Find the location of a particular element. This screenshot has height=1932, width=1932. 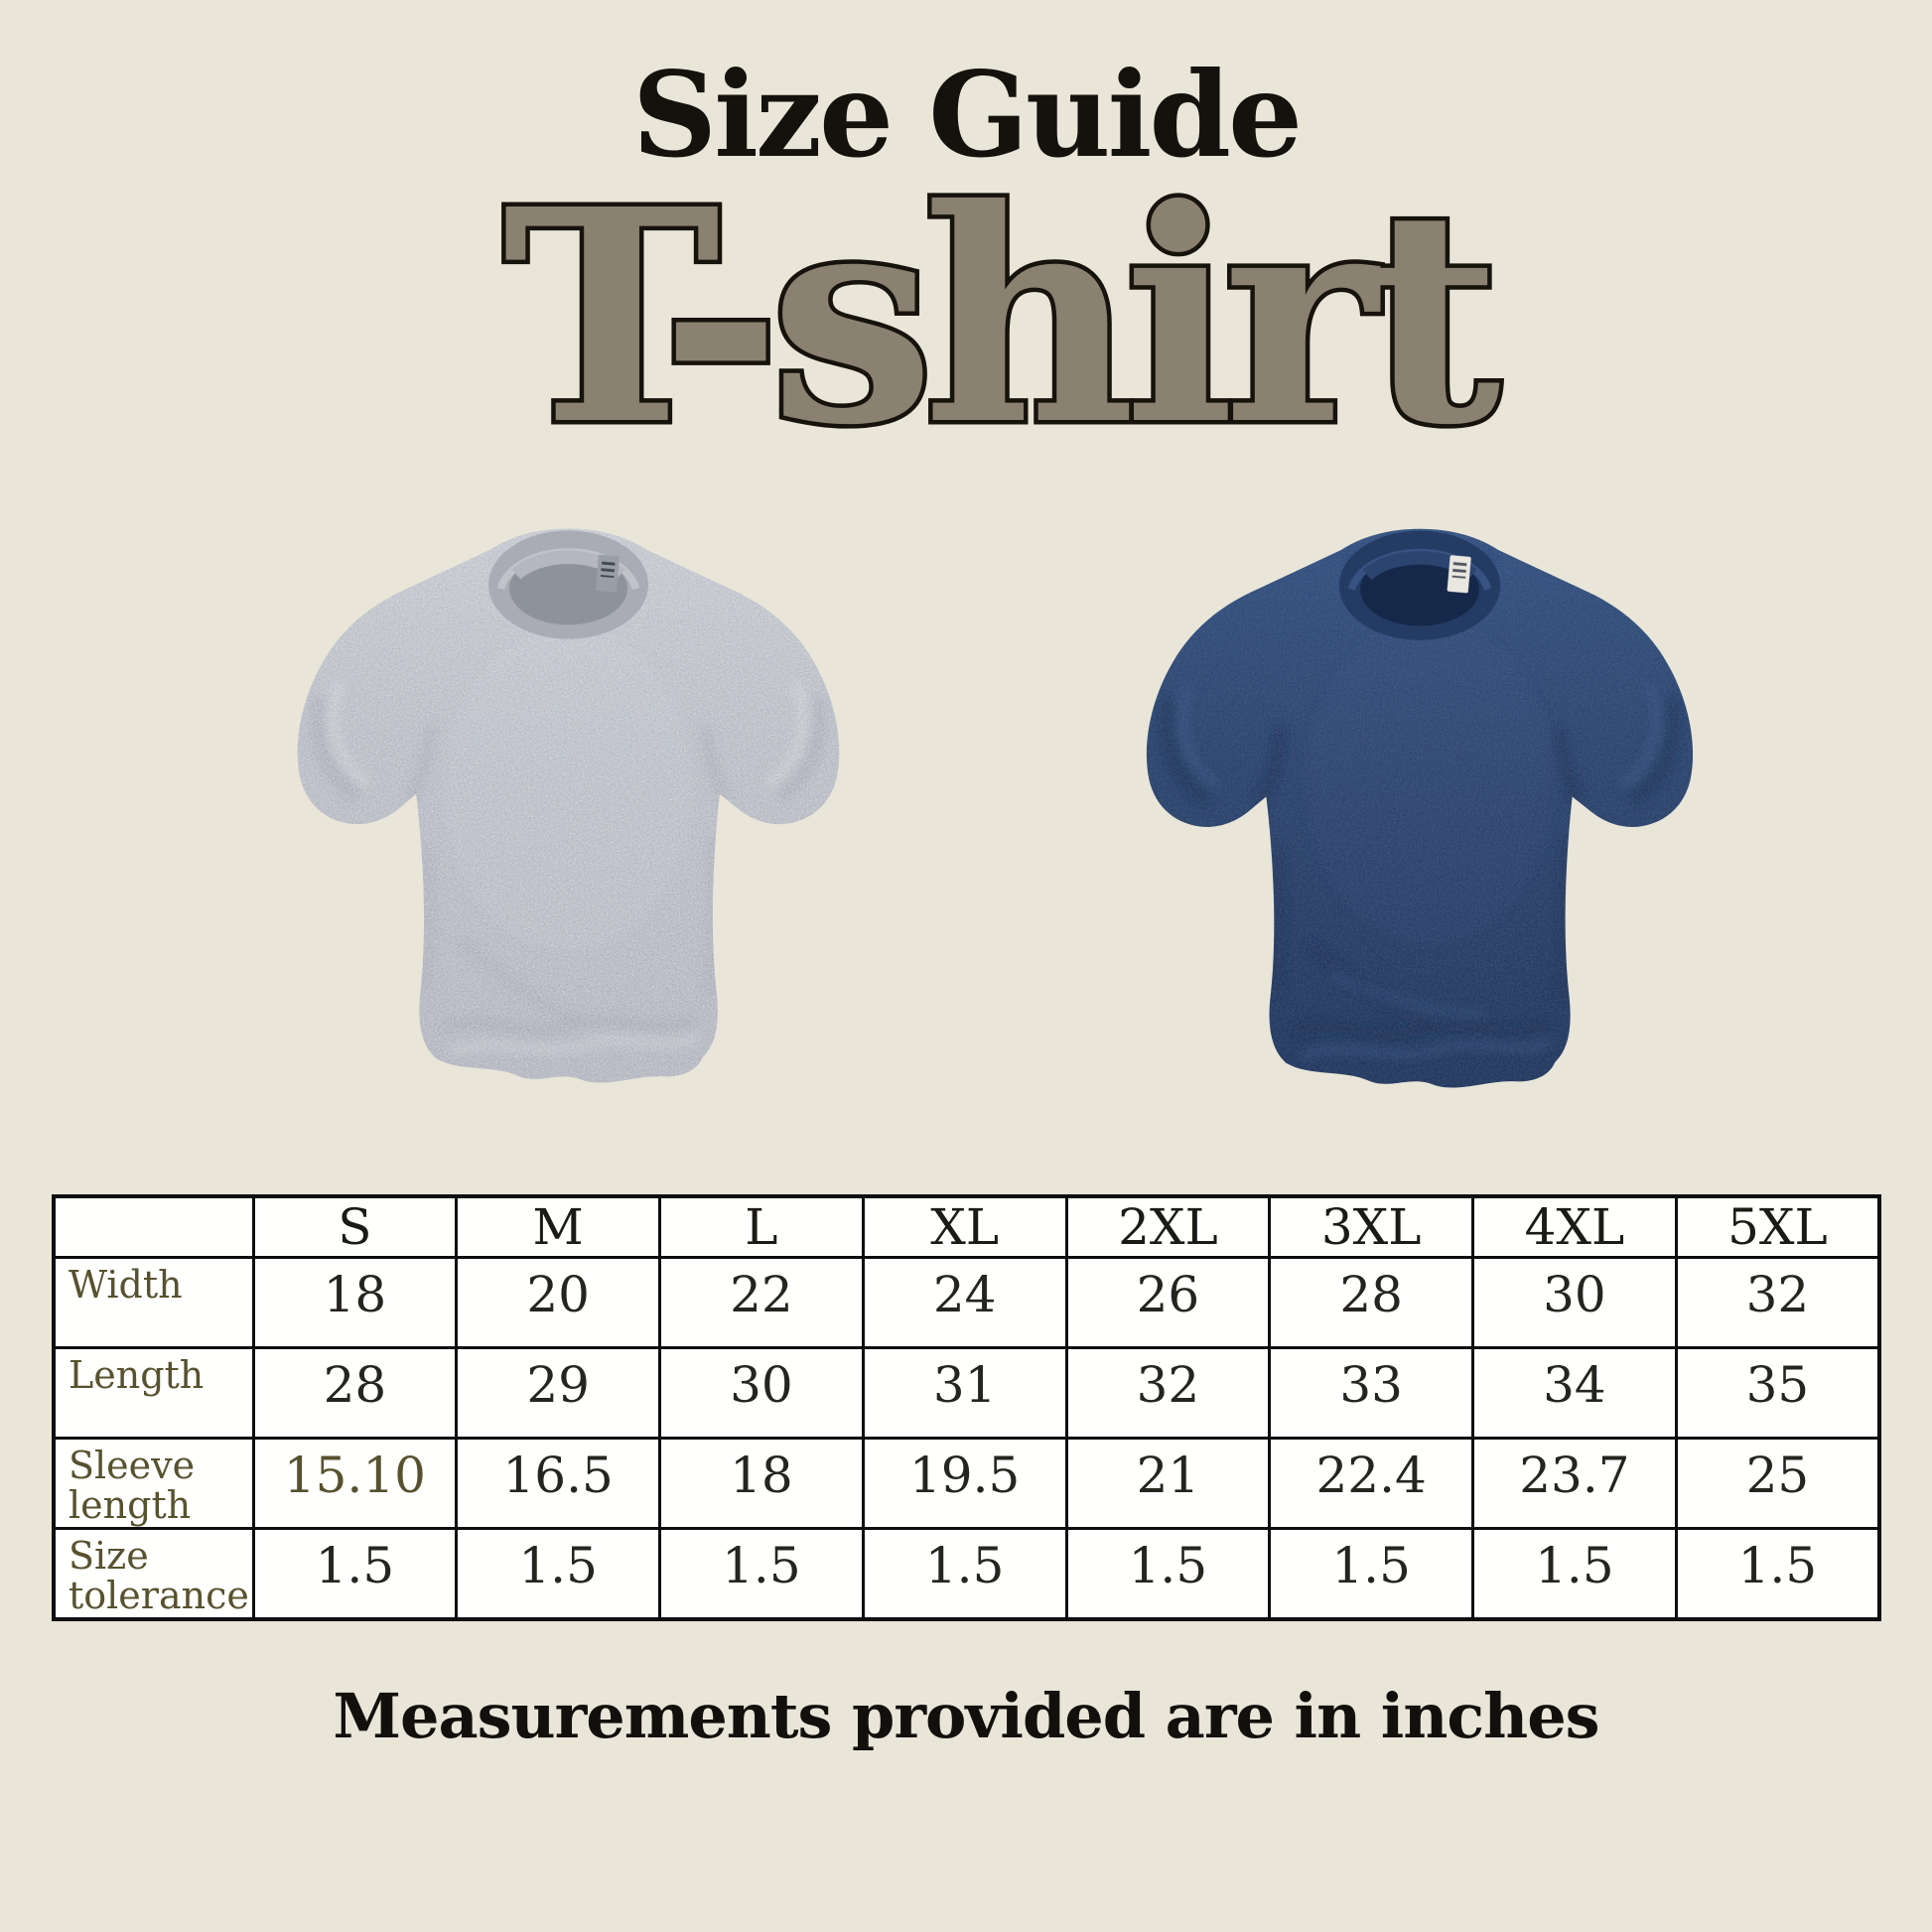

size-value-cell: 34 is located at coordinates (1575, 1393).